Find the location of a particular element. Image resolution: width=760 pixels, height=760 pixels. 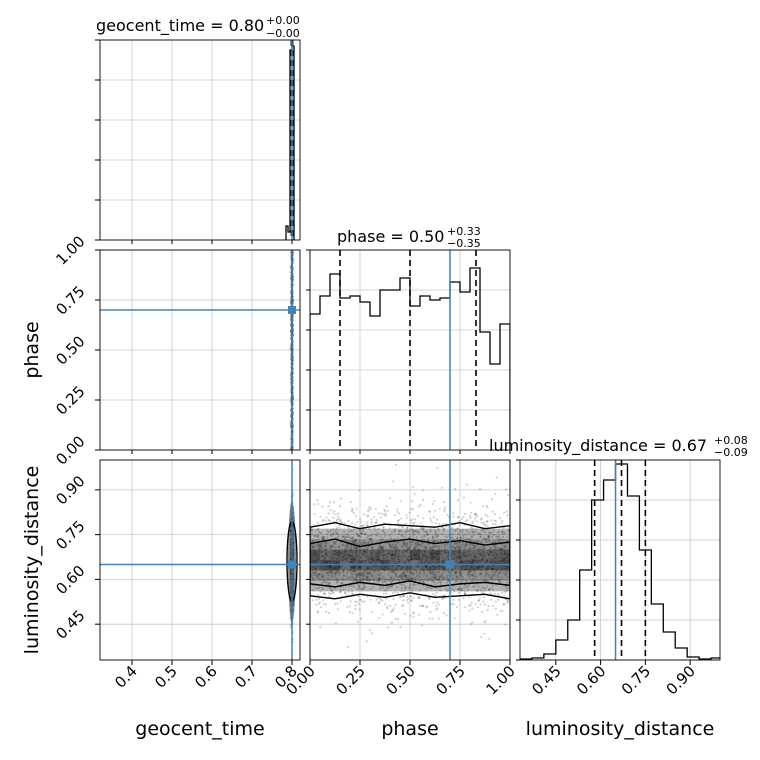

ylabel-phase: phase is located at coordinates (32, 349).